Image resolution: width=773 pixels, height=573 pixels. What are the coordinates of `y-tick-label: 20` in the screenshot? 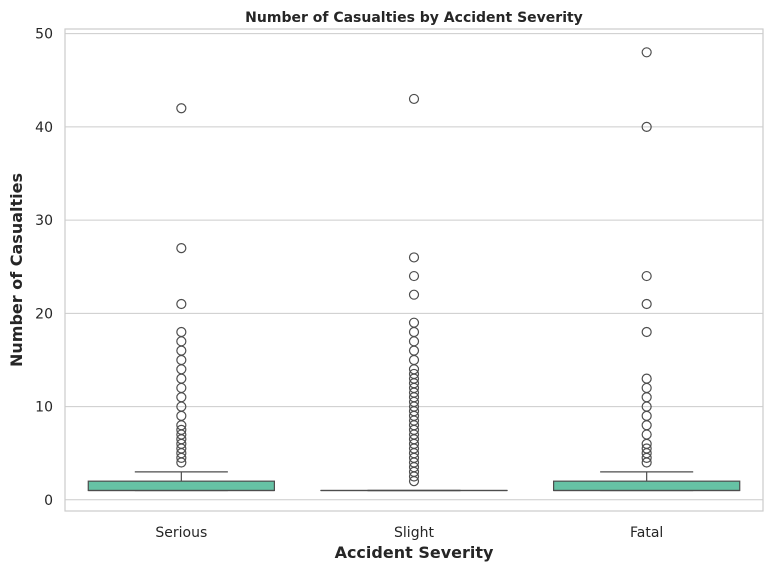 It's located at (44, 314).